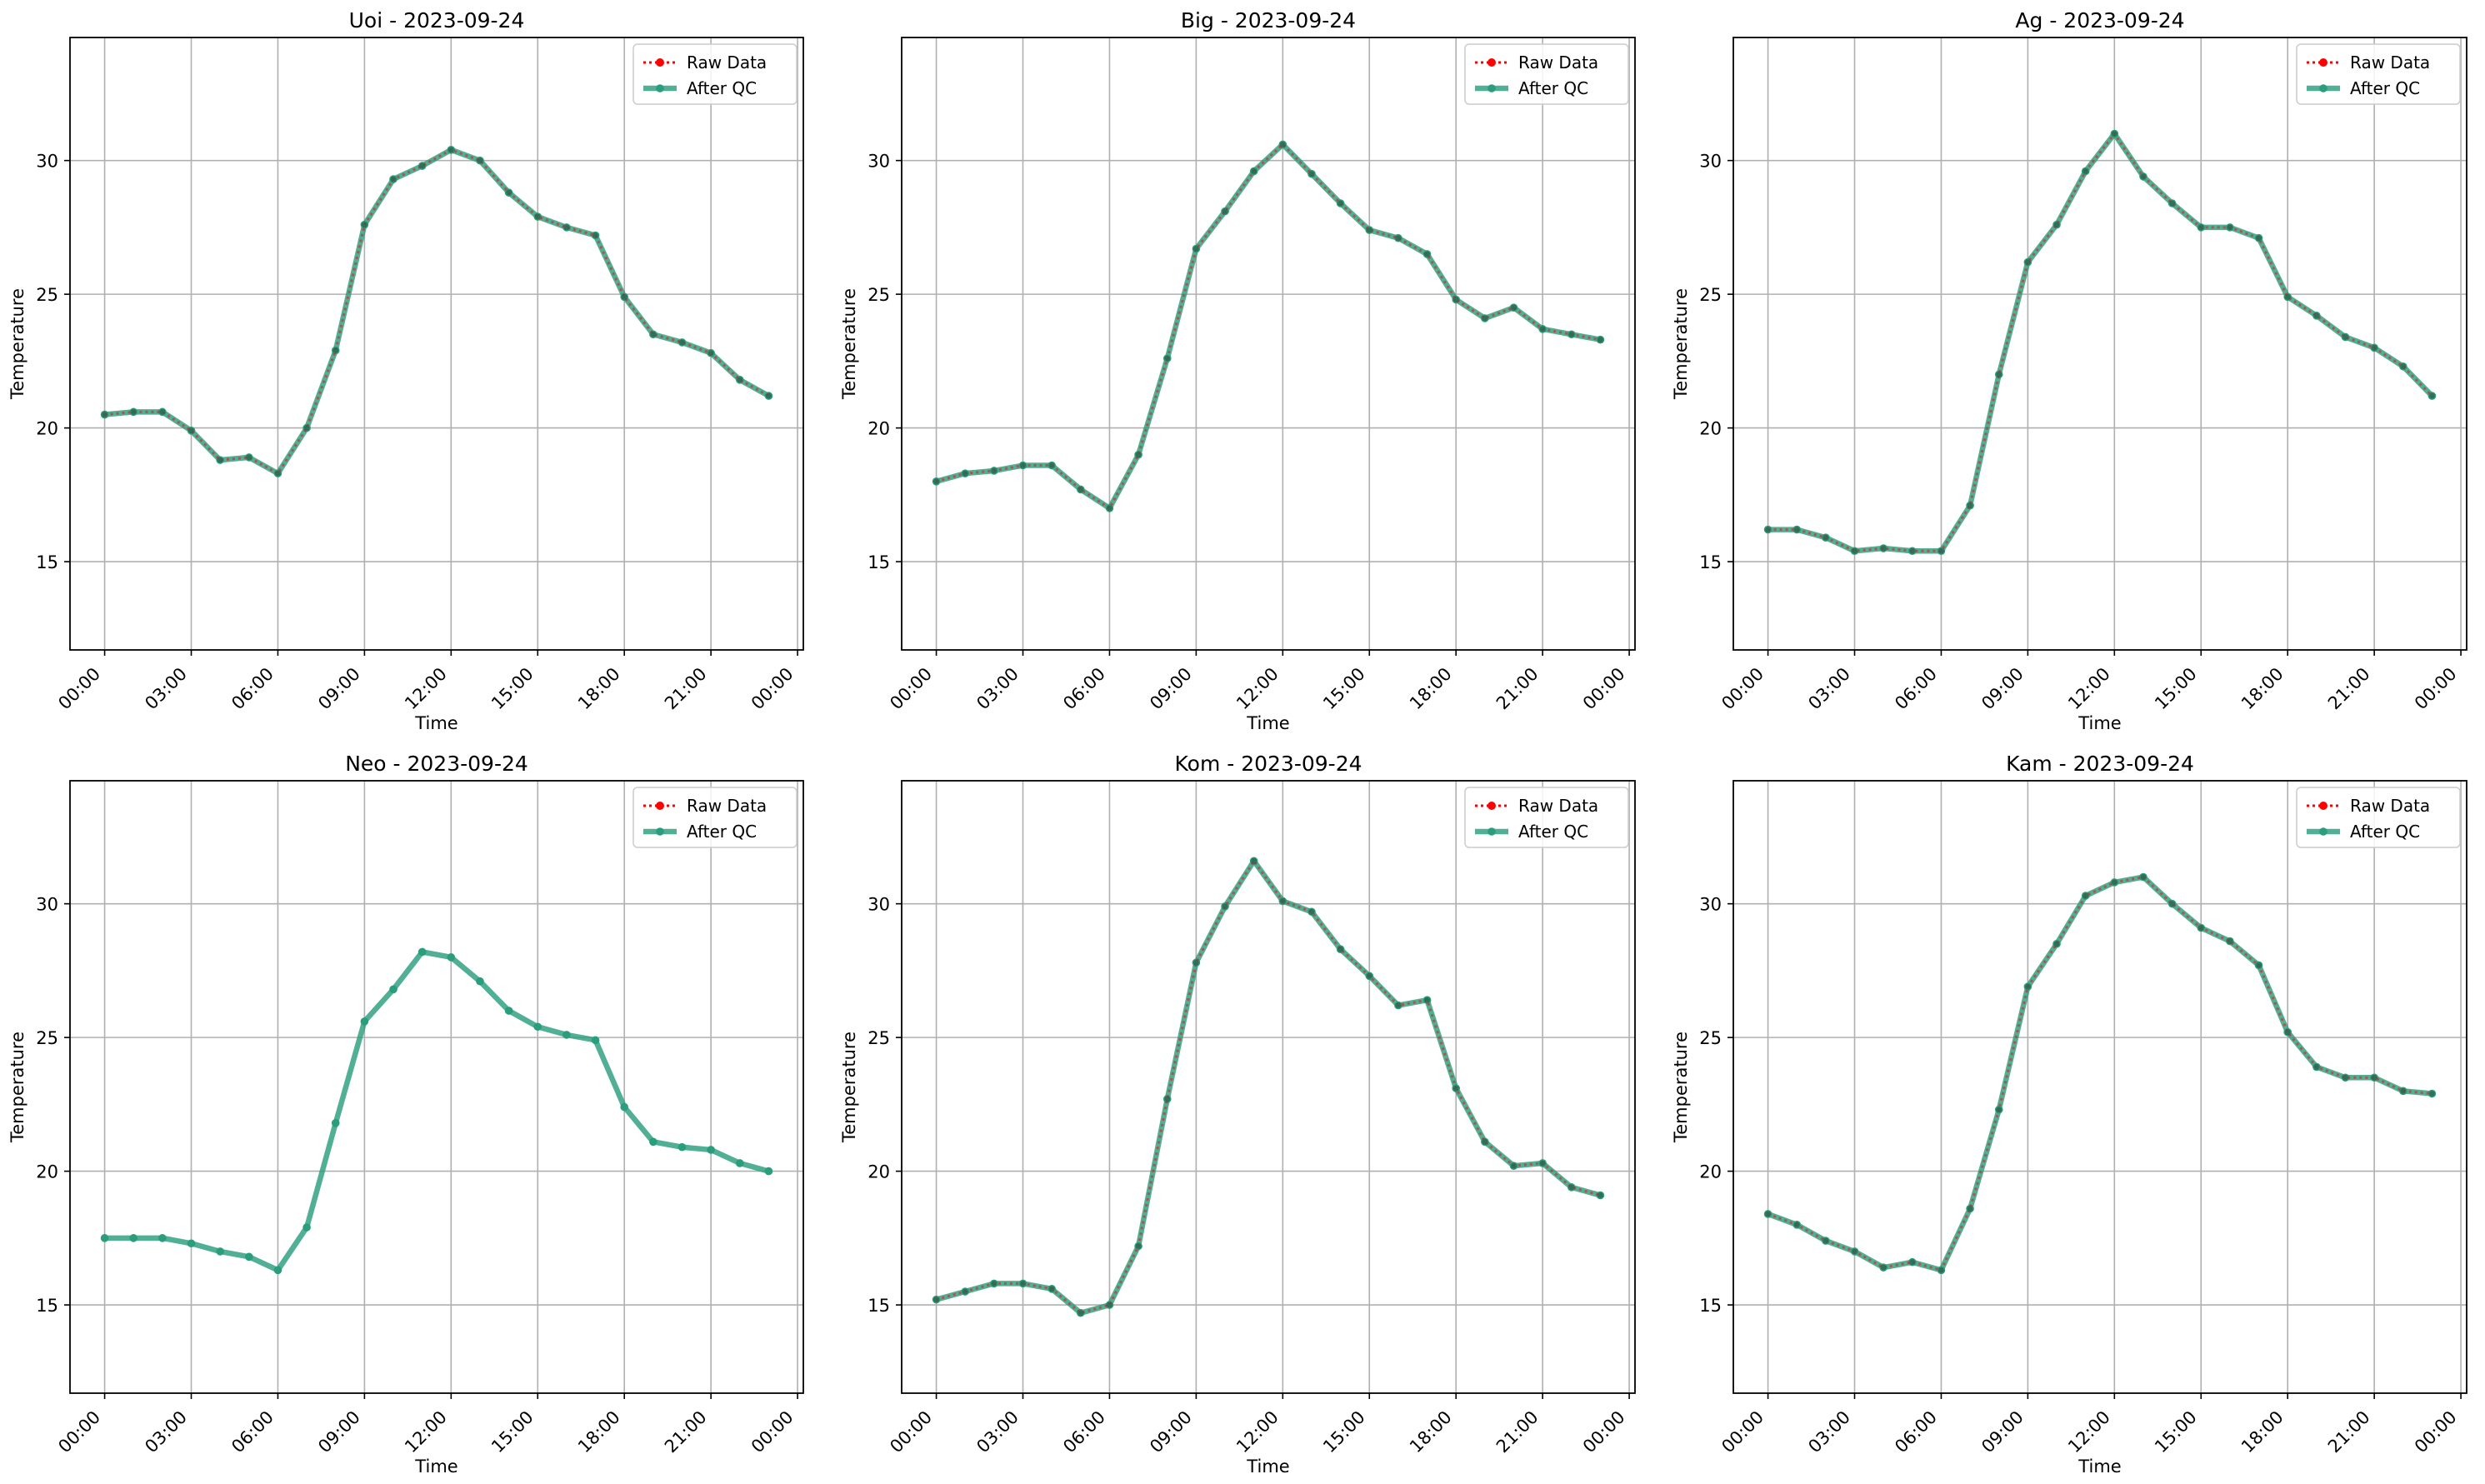  Describe the element at coordinates (2099, 20) in the screenshot. I see `subplot-title: Ag - 2023-09-24` at that location.